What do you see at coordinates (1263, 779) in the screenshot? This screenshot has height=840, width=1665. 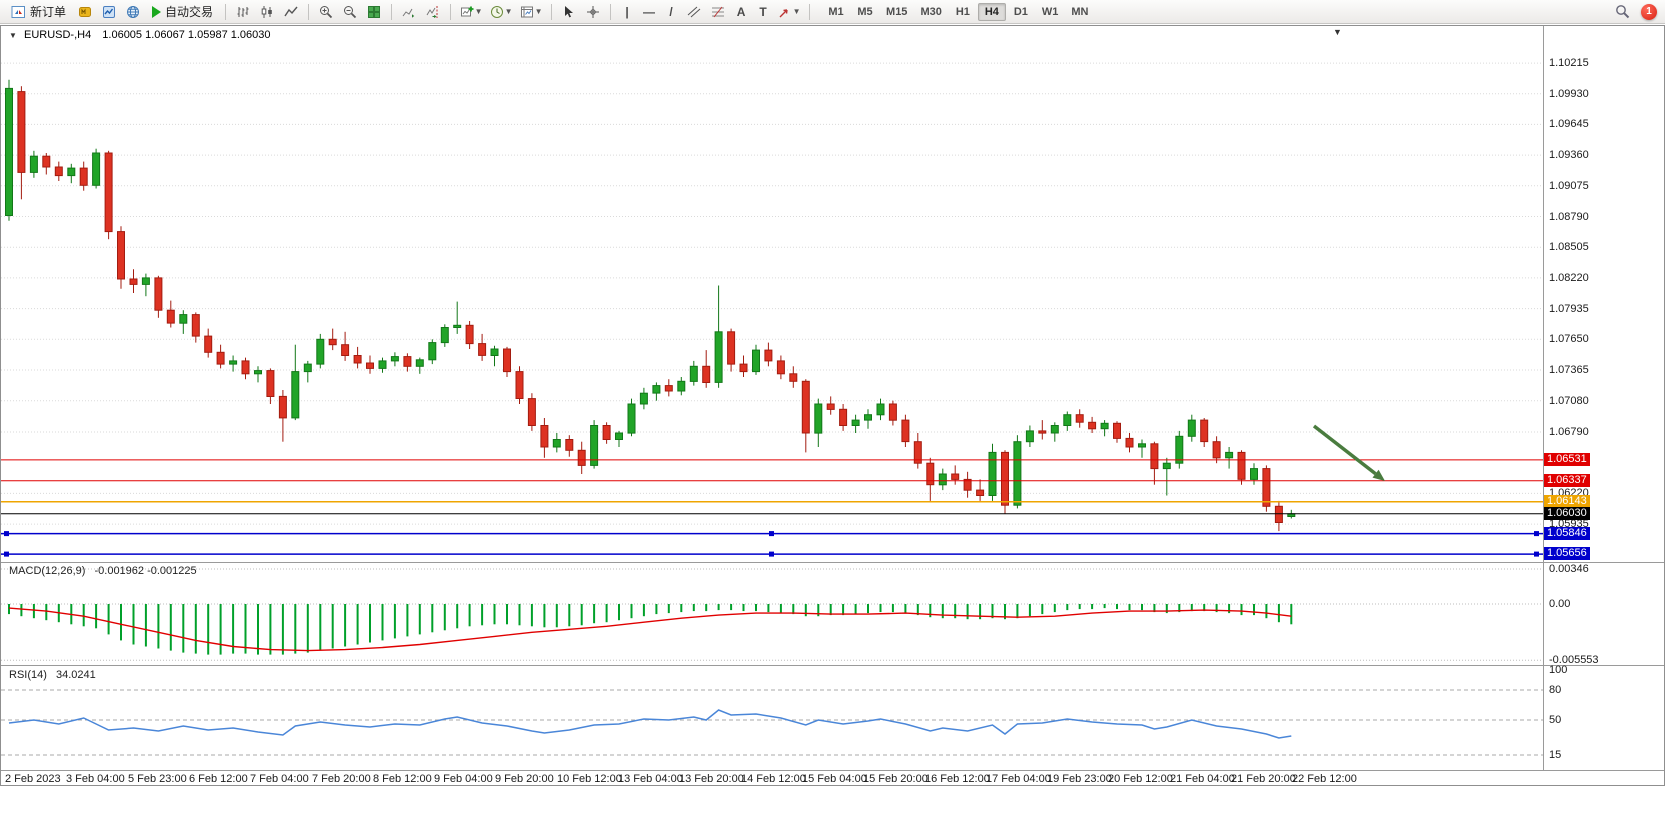 I see `time-axis-label: 21 Feb 20:00` at bounding box center [1263, 779].